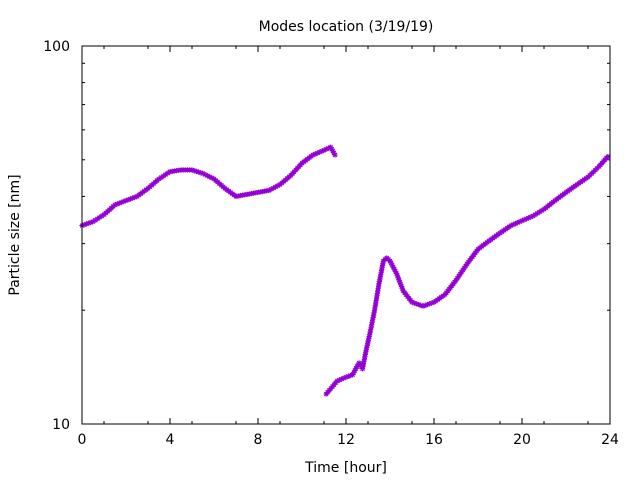 This screenshot has height=484, width=640. Describe the element at coordinates (82, 440) in the screenshot. I see `x-tick-label: 0` at that location.